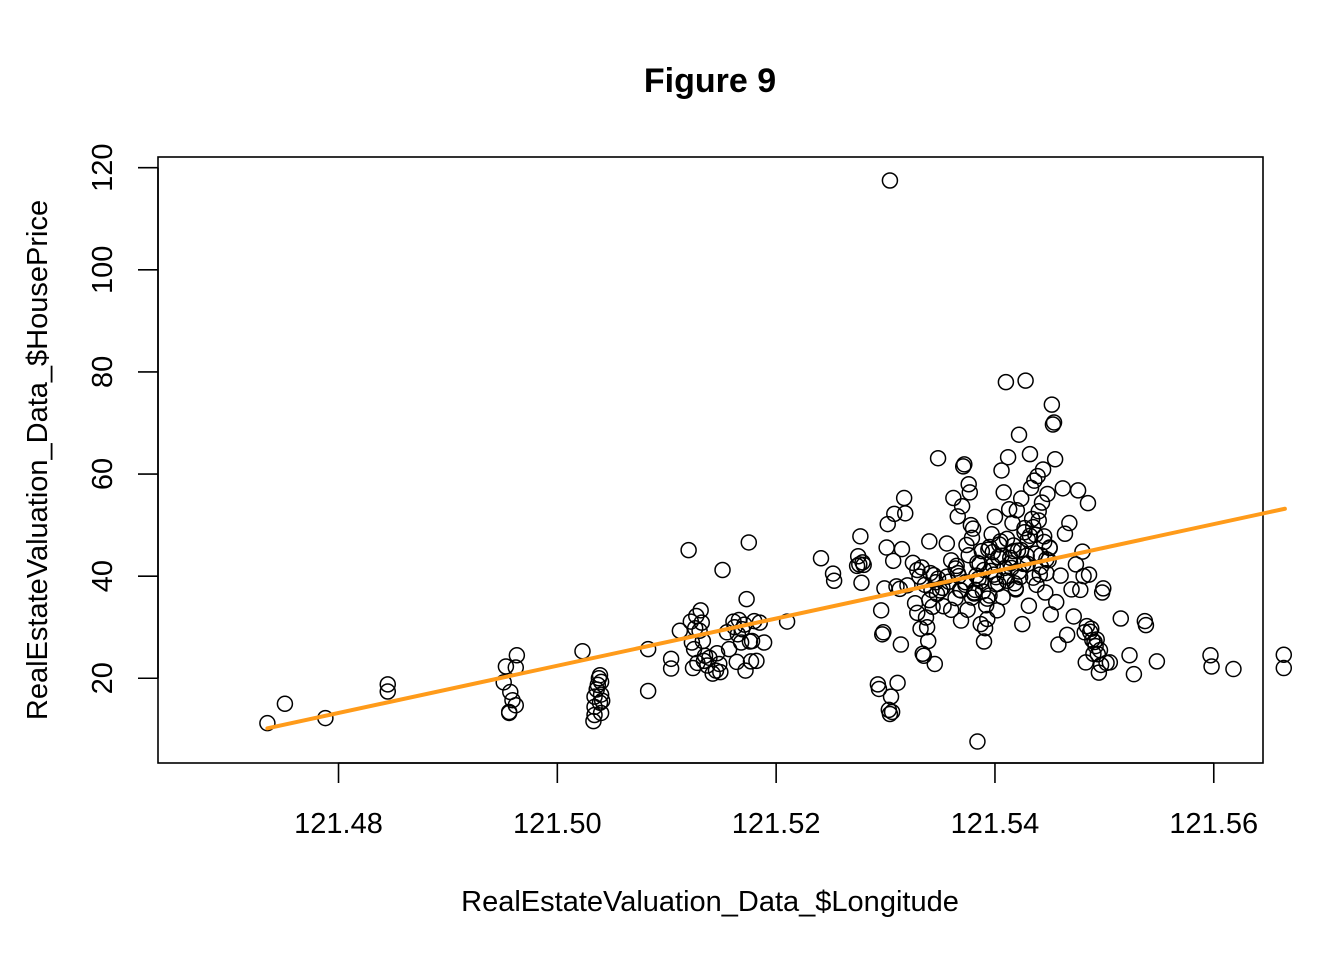 Image resolution: width=1344 pixels, height=960 pixels. Describe the element at coordinates (38, 460) in the screenshot. I see `y-axis-label: RealEstateValuation_Data_$HousePrice` at that location.